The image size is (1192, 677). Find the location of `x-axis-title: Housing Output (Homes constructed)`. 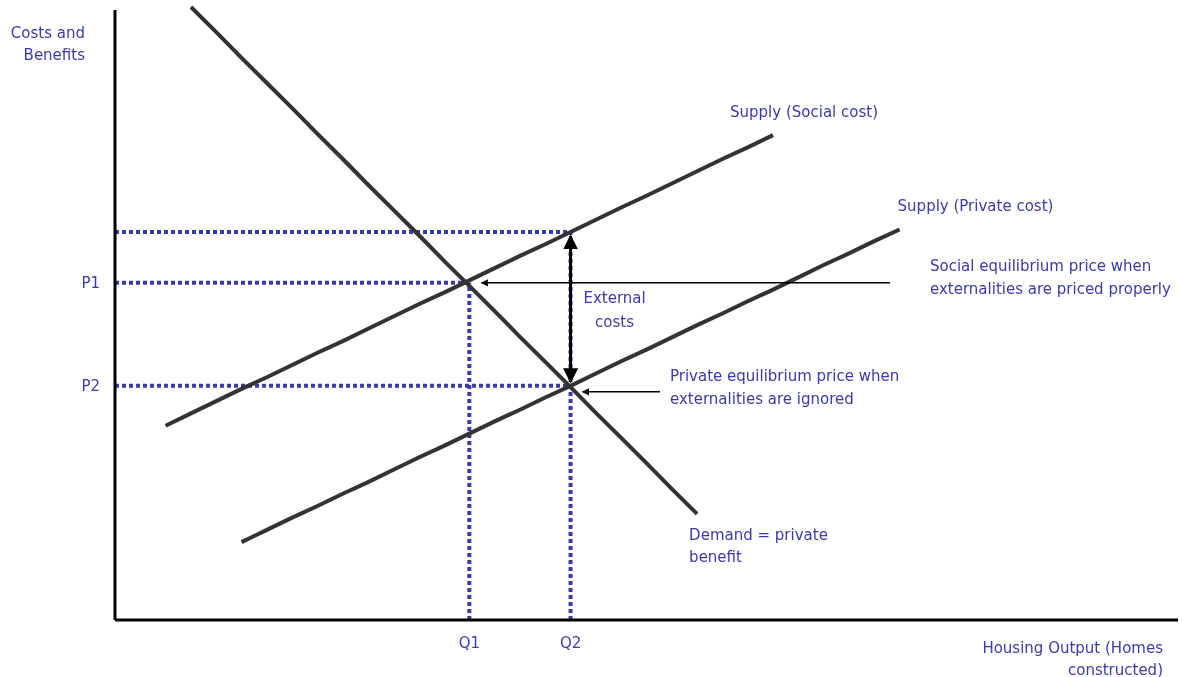

x-axis-title: Housing Output (Homes constructed) is located at coordinates (1073, 658).